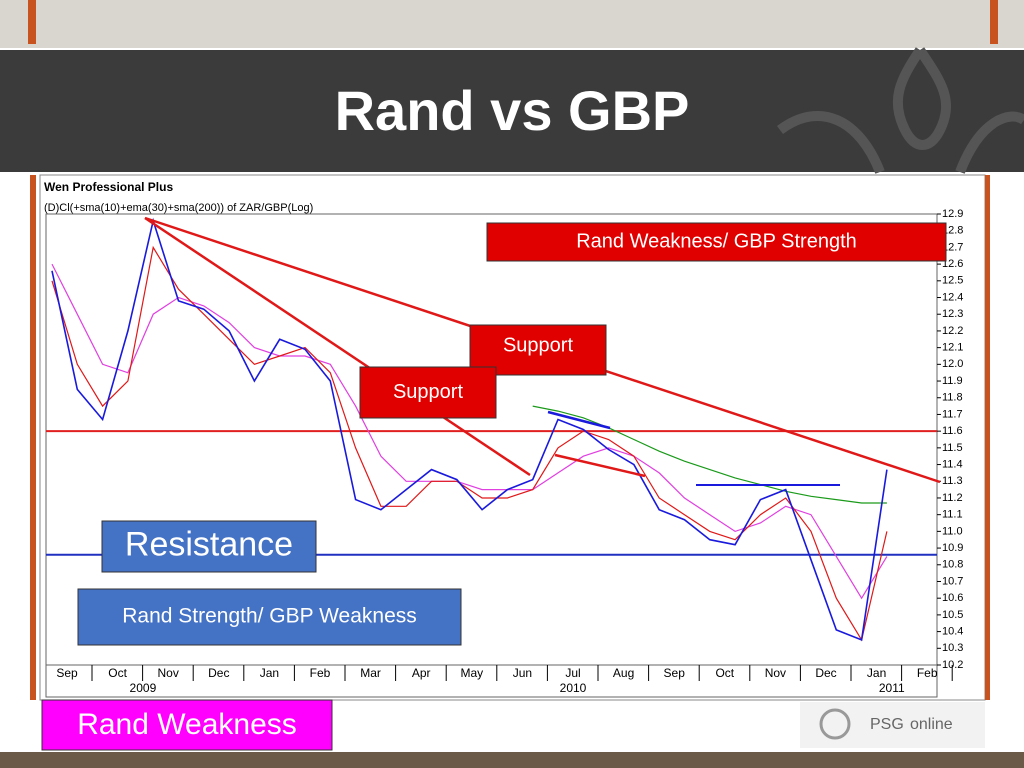  What do you see at coordinates (143, 688) in the screenshot?
I see `year-label: 2009` at bounding box center [143, 688].